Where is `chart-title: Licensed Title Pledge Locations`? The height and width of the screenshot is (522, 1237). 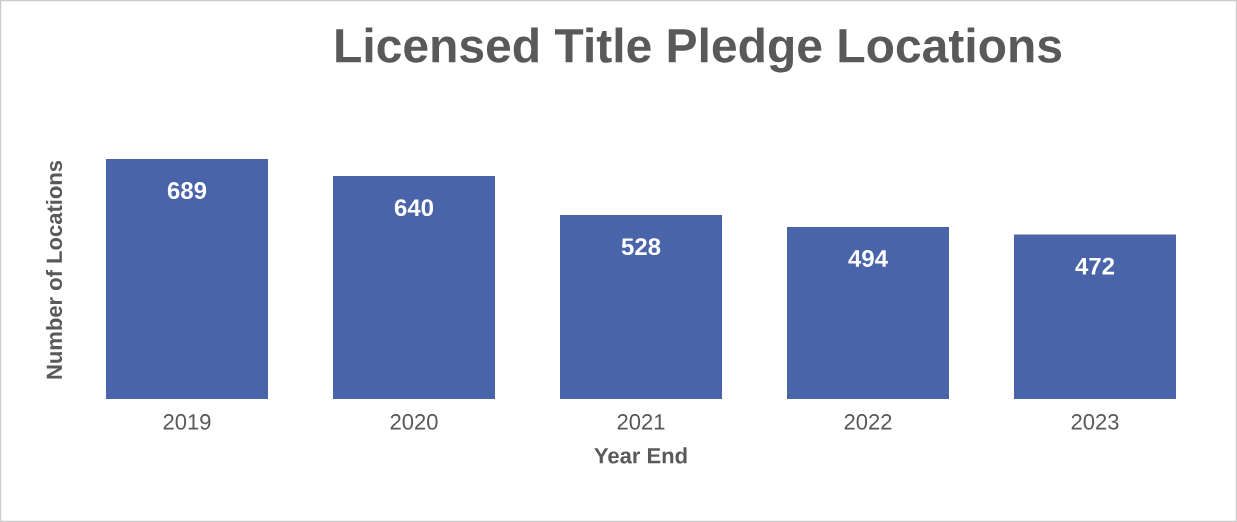
chart-title: Licensed Title Pledge Locations is located at coordinates (699, 50).